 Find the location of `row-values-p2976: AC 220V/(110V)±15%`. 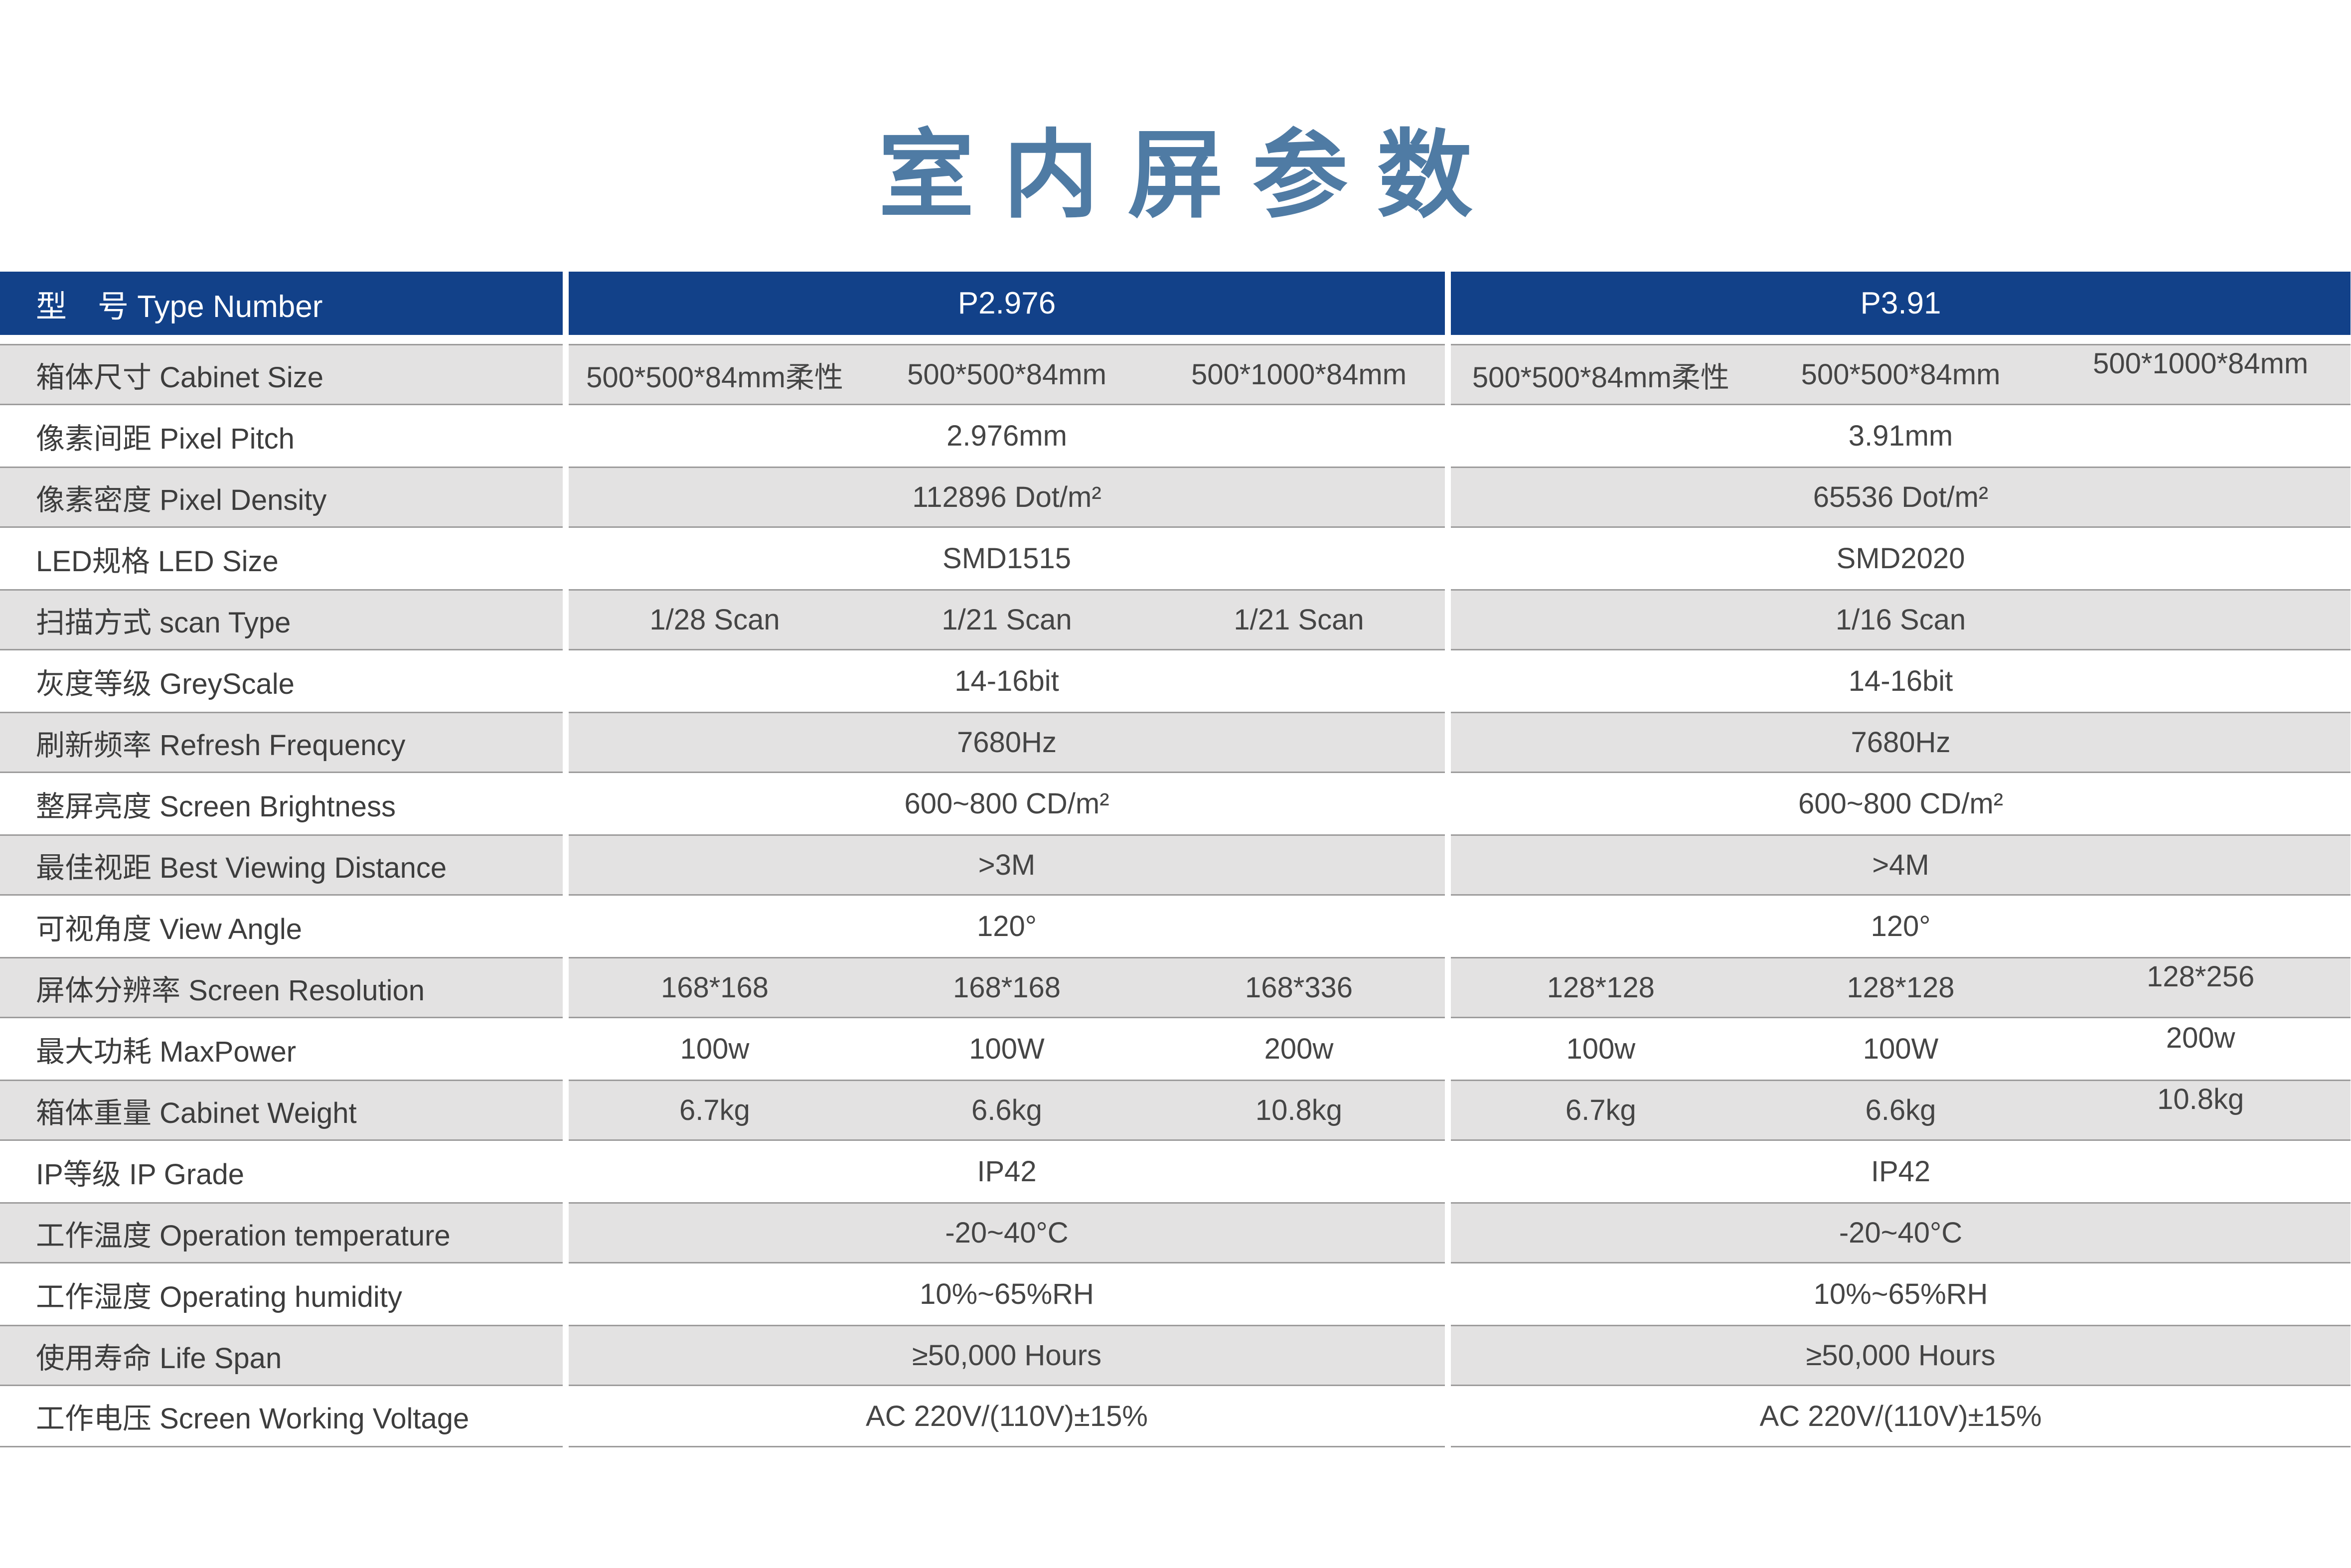

row-values-p2976: AC 220V/(110V)±15% is located at coordinates (1007, 1416).